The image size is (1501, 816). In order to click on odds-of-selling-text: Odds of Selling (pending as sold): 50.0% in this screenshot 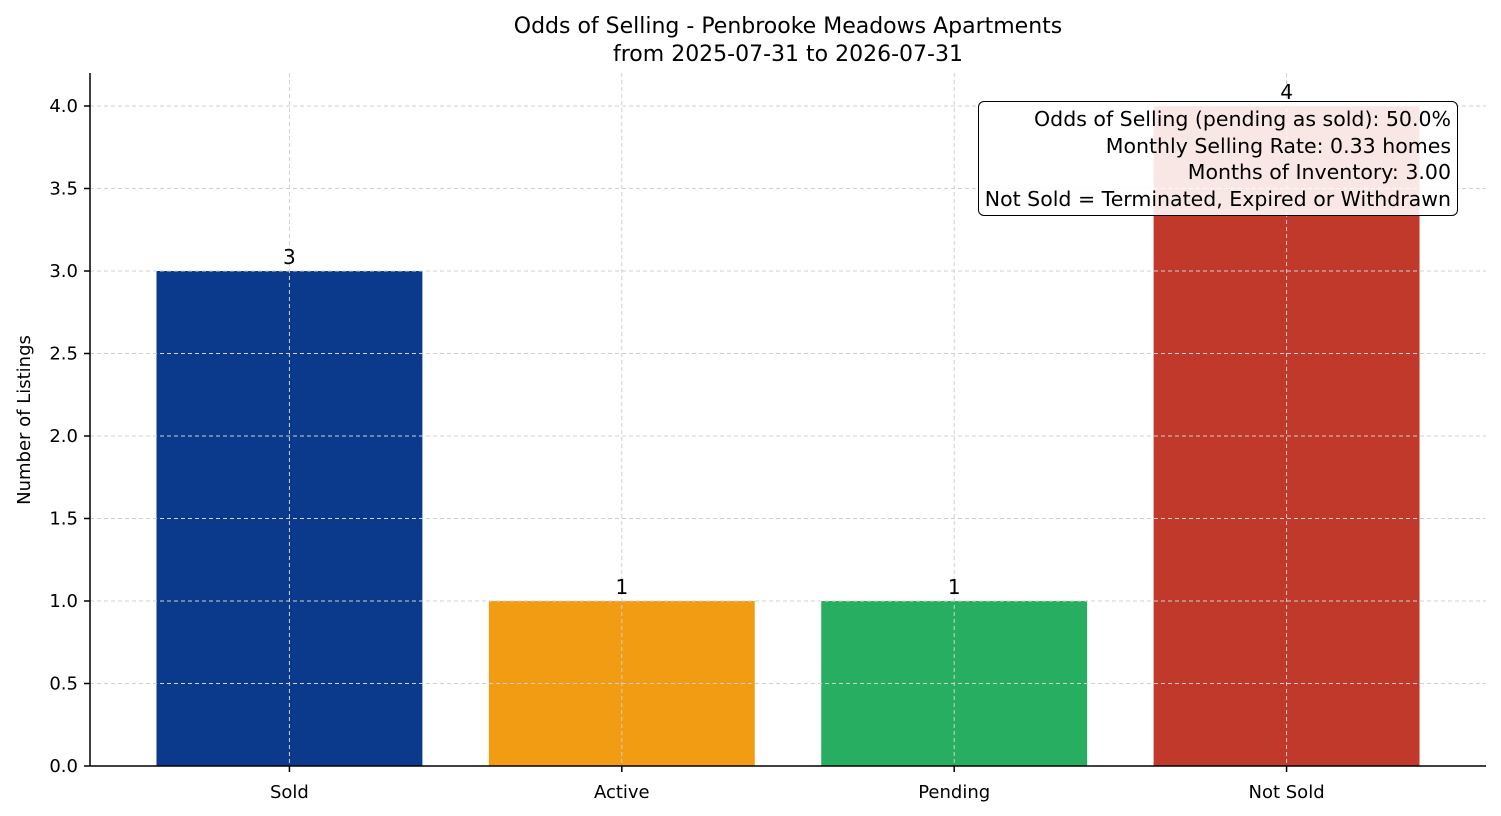, I will do `click(1242, 119)`.